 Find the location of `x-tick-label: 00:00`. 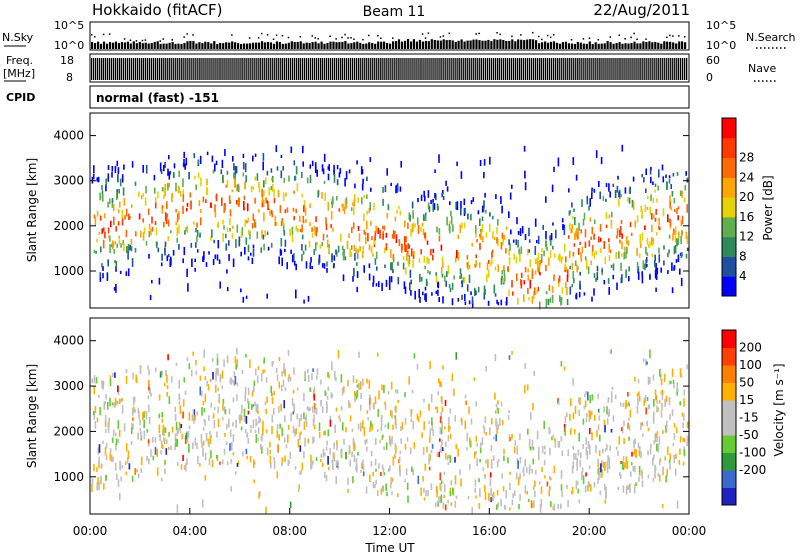

x-tick-label: 00:00 is located at coordinates (689, 531).